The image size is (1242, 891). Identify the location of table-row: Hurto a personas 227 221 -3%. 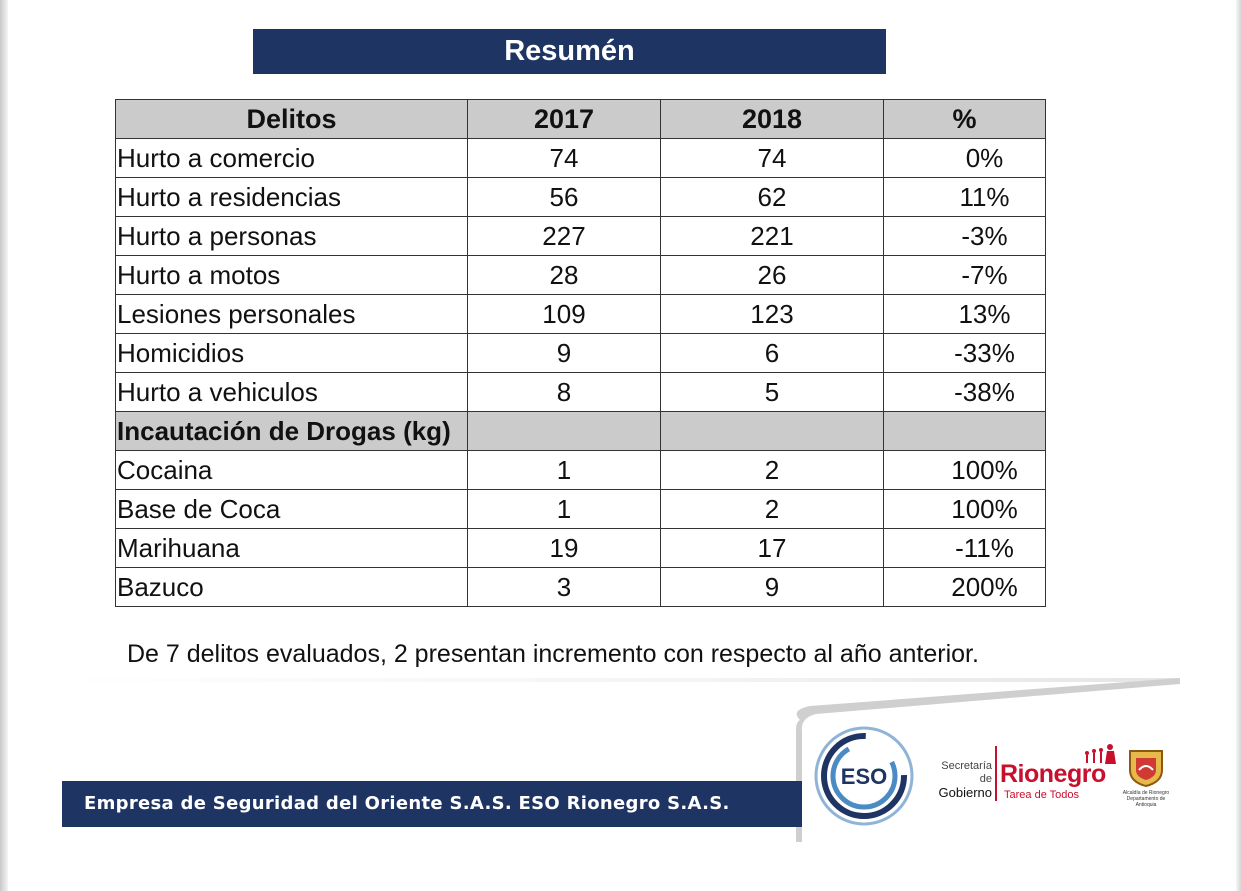
(580, 236).